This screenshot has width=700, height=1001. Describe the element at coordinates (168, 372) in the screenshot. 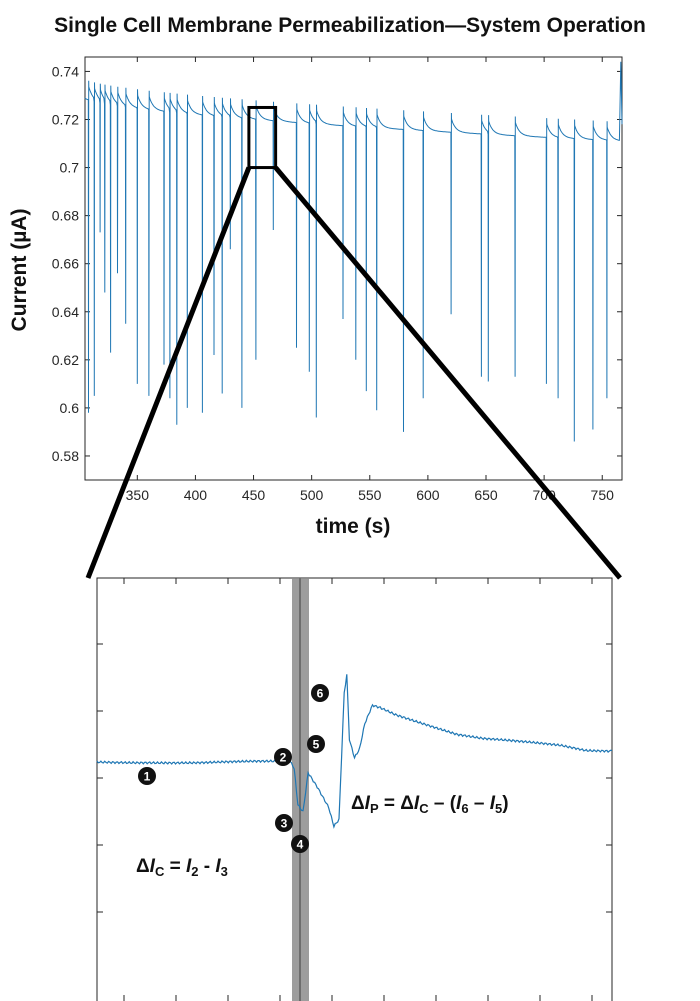

I see `zoom-connector-left` at that location.